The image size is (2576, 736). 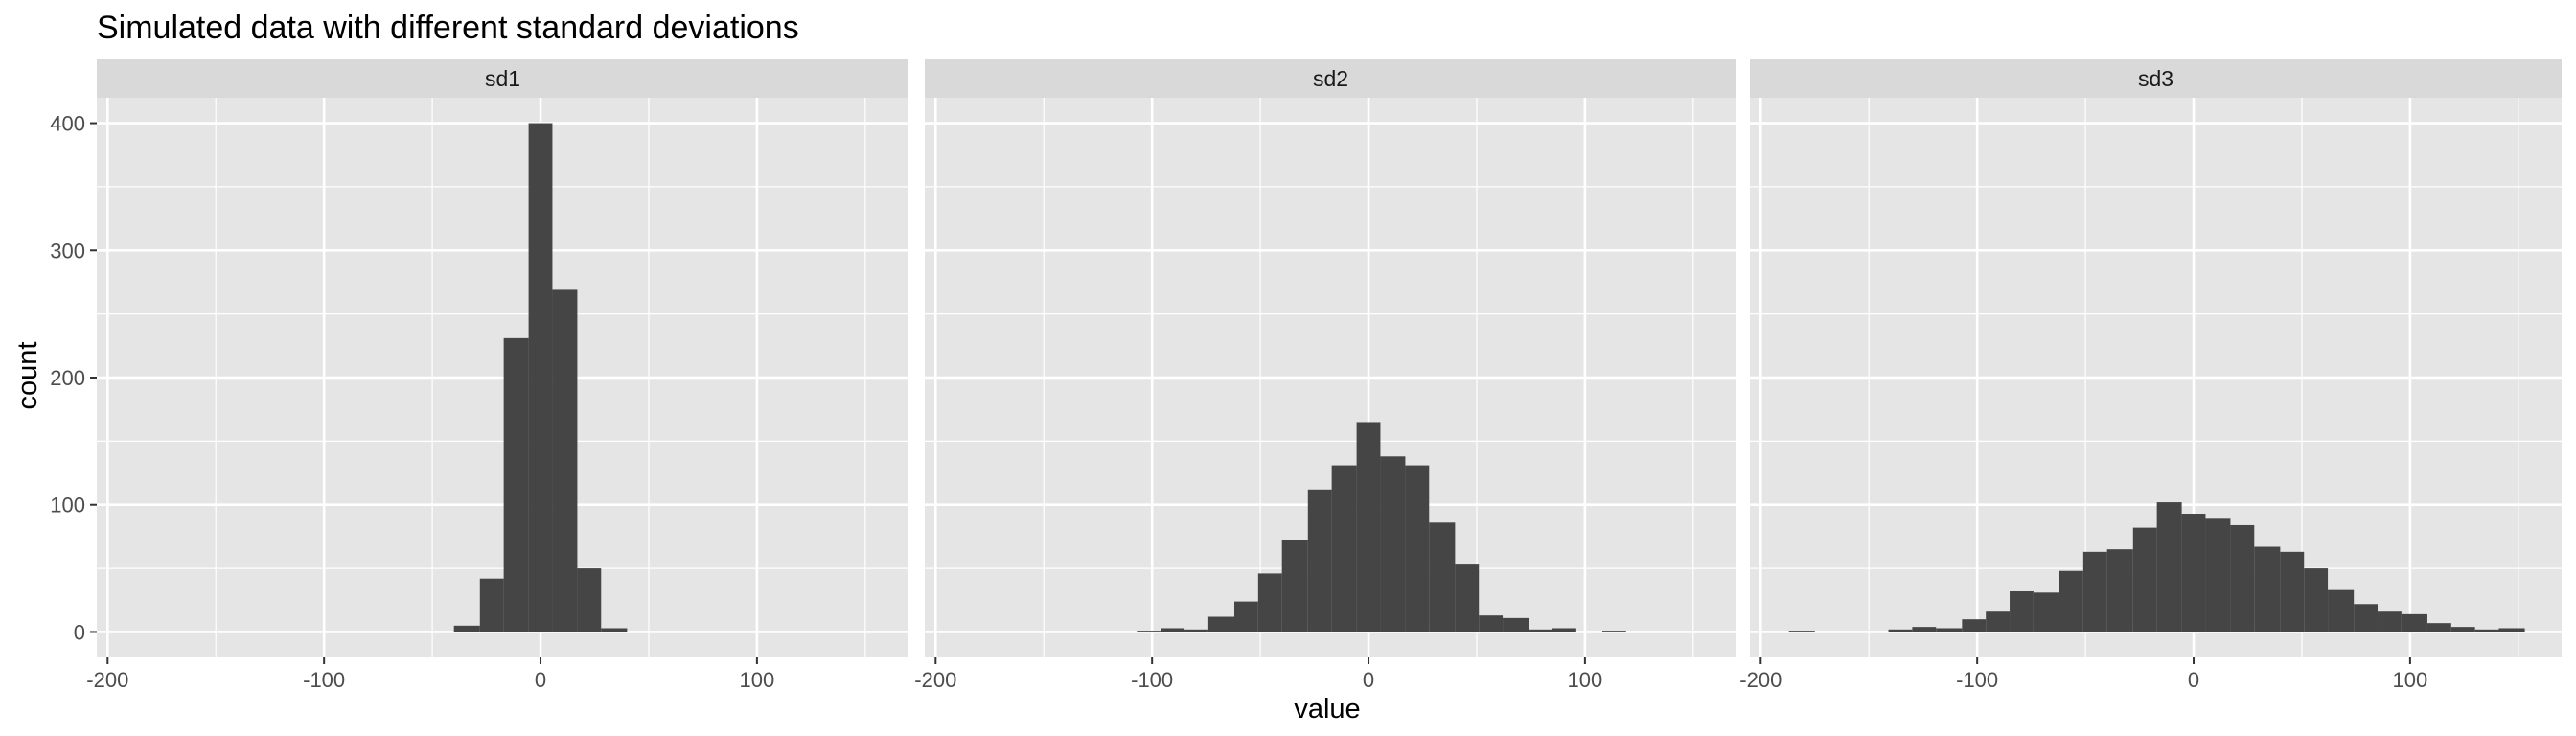 What do you see at coordinates (27, 376) in the screenshot?
I see `y-axis-title: count` at bounding box center [27, 376].